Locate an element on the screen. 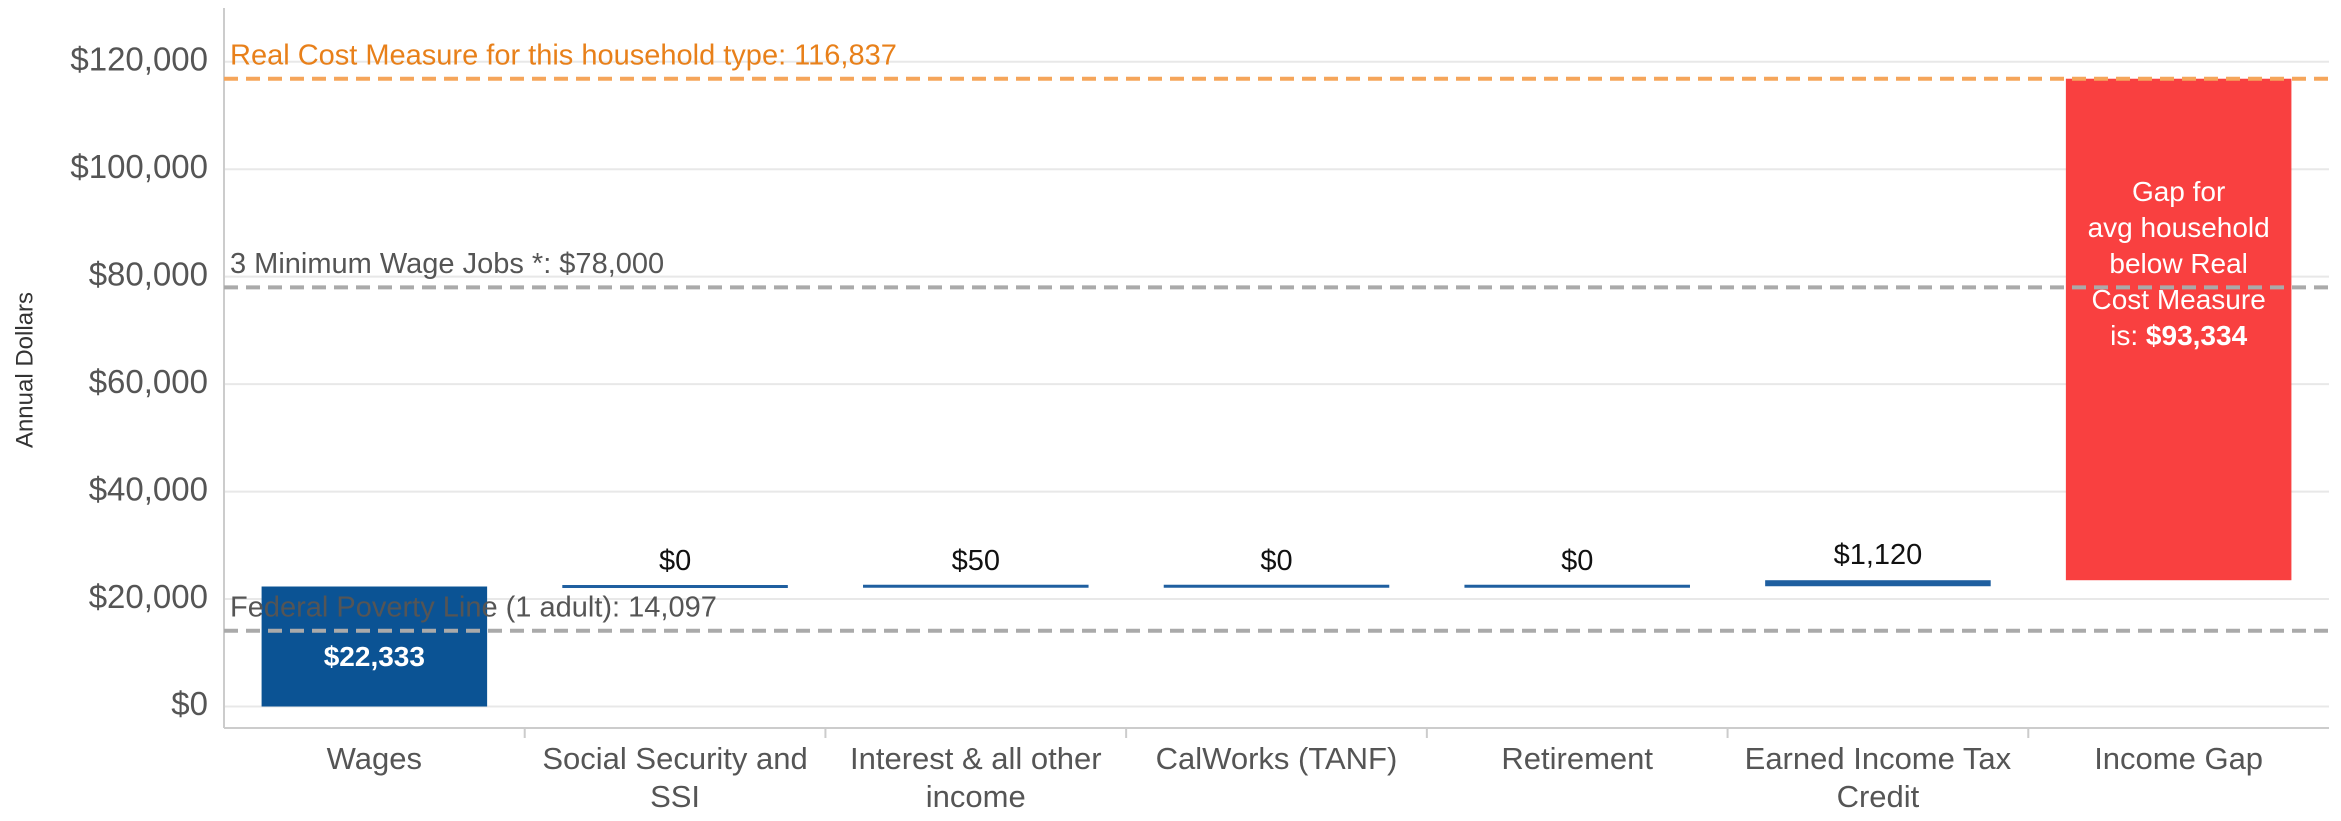 The width and height of the screenshot is (2341, 821). x-tick-label: CalWorks (TANF) is located at coordinates (1276, 758).